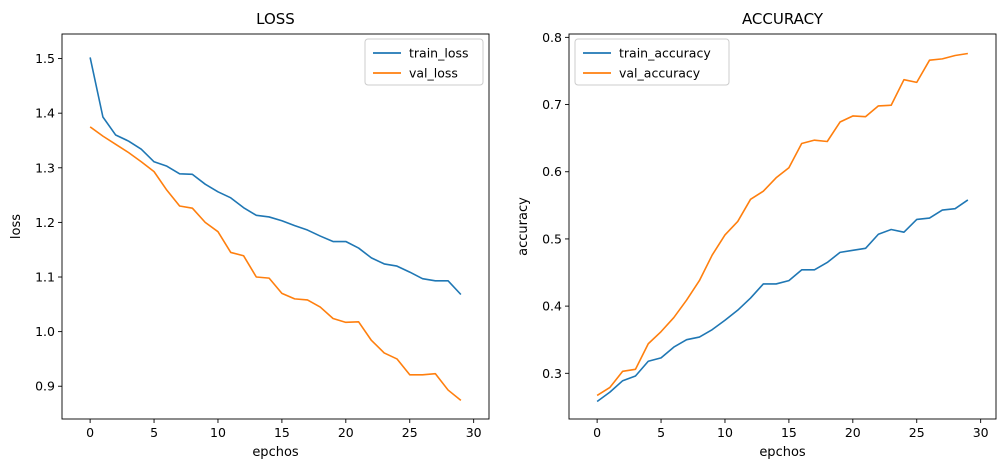  Describe the element at coordinates (552, 306) in the screenshot. I see `y-tick-label: 0.4` at that location.